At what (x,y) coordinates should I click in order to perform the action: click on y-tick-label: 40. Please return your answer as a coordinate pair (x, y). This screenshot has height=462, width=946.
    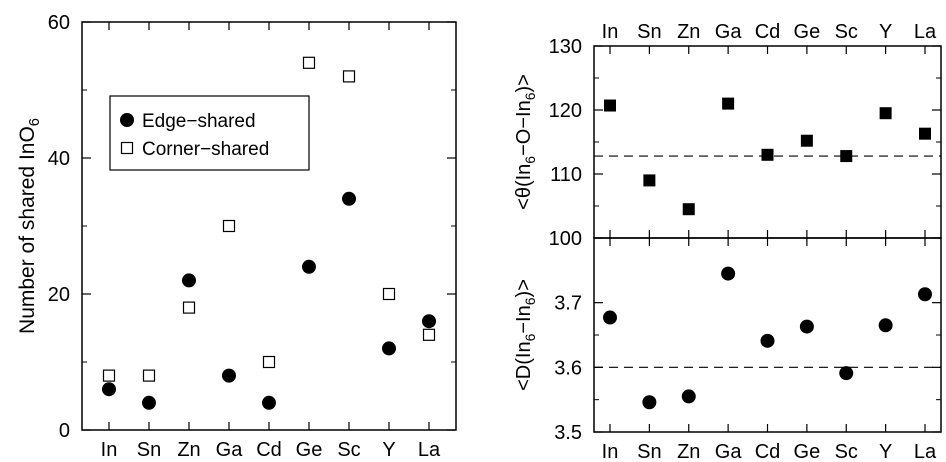
    Looking at the image, I should click on (59, 159).